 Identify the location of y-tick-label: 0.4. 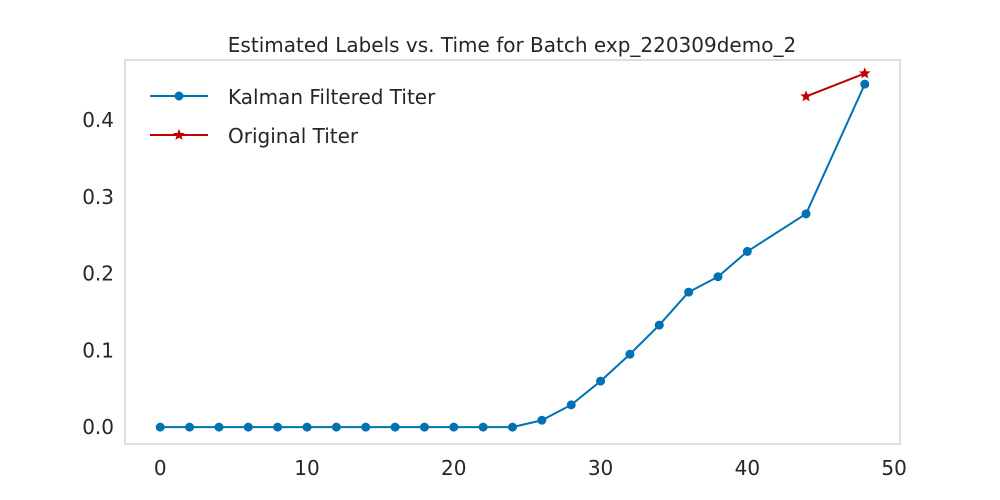
(98, 120).